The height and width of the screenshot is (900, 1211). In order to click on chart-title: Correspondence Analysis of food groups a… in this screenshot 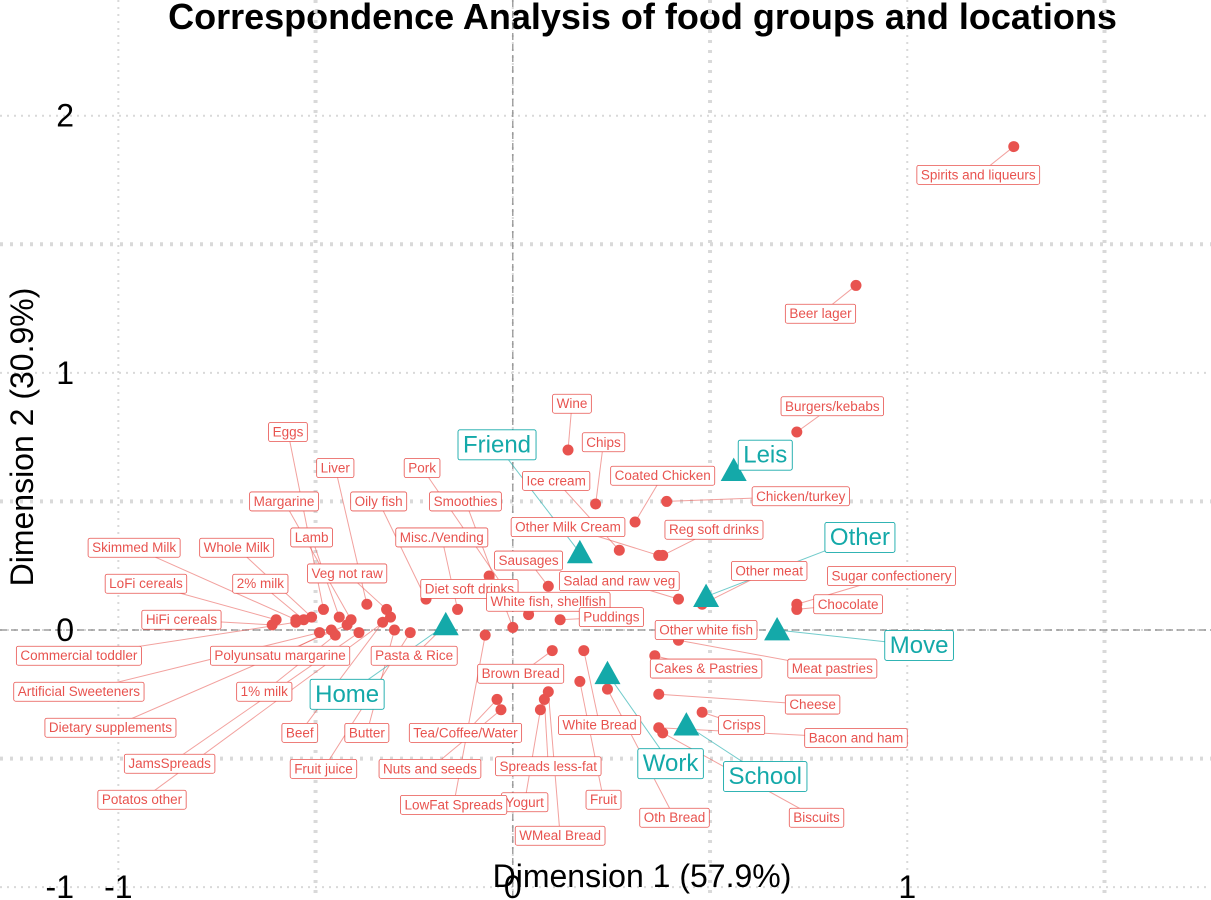, I will do `click(642, 18)`.